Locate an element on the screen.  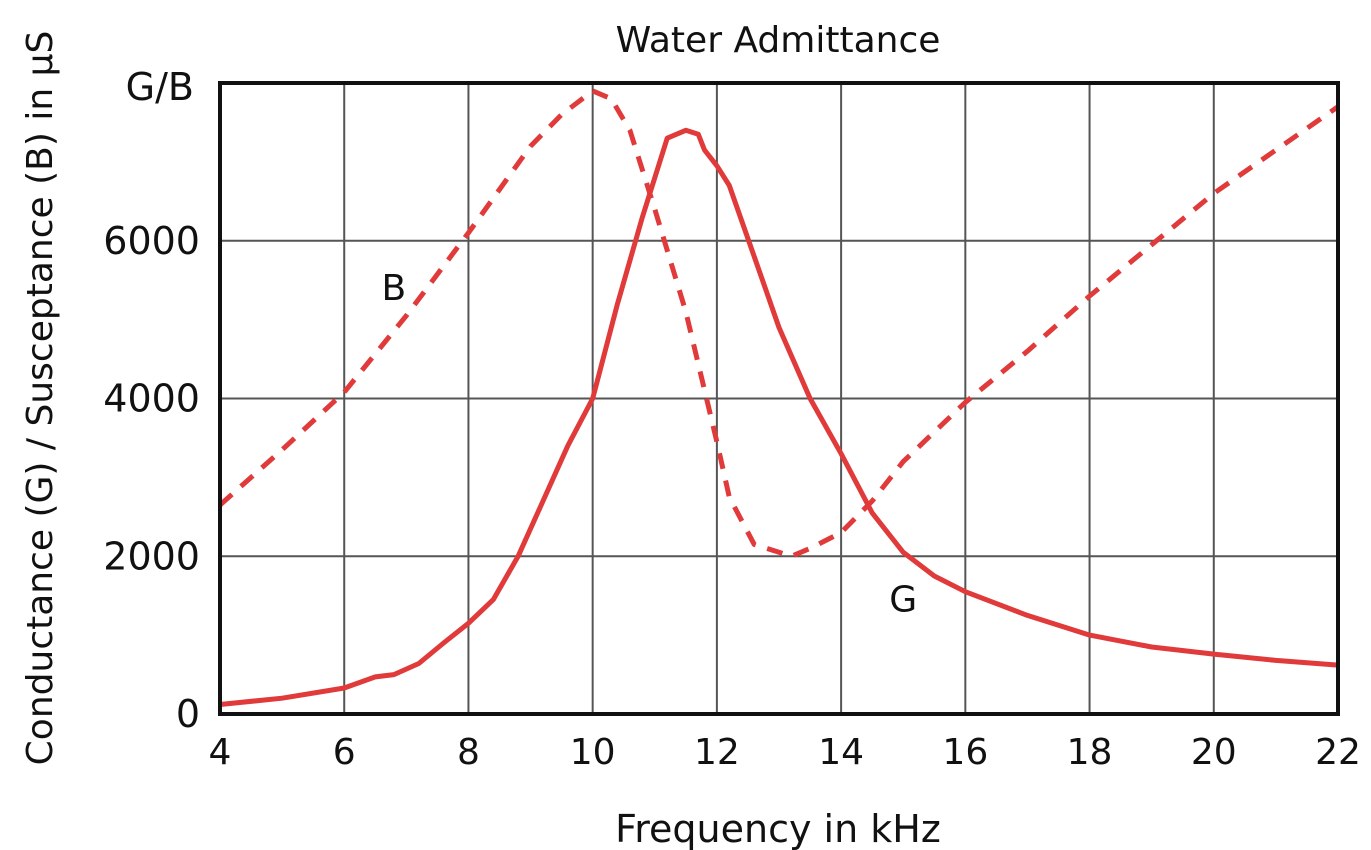
x-tick-label-22: 22 is located at coordinates (1338, 752).